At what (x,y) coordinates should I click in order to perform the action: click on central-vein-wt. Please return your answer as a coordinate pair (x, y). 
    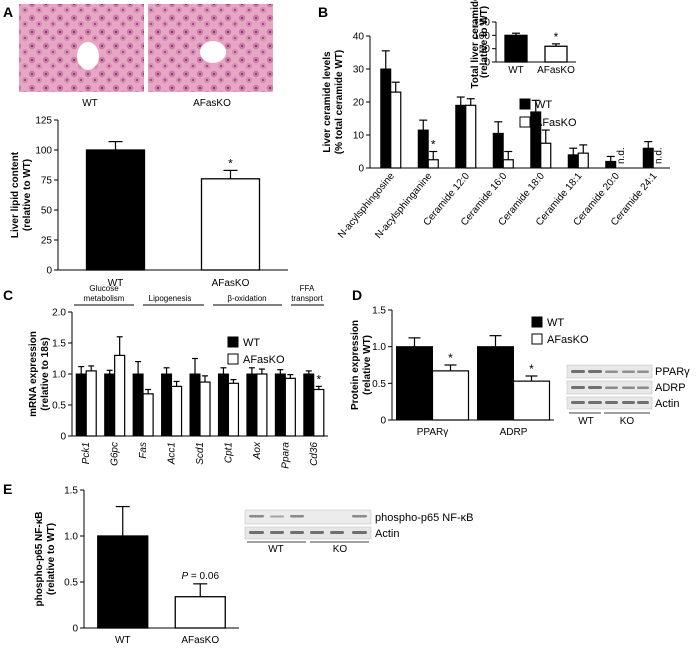
    Looking at the image, I should click on (88, 56).